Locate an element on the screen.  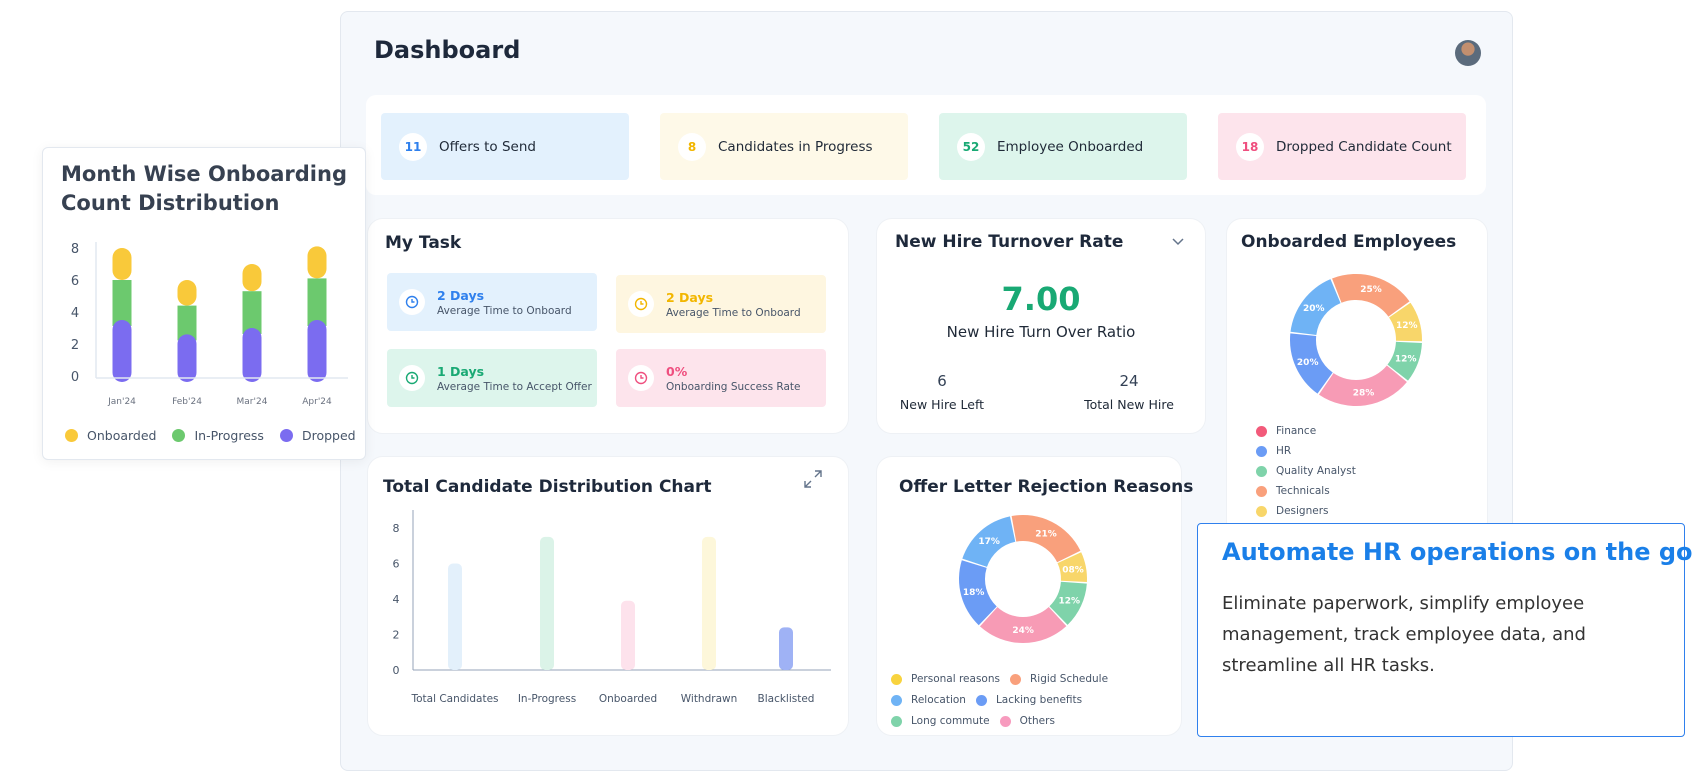
month-chart-title: Month Wise Onboarding Count Distribution is located at coordinates (204, 189).